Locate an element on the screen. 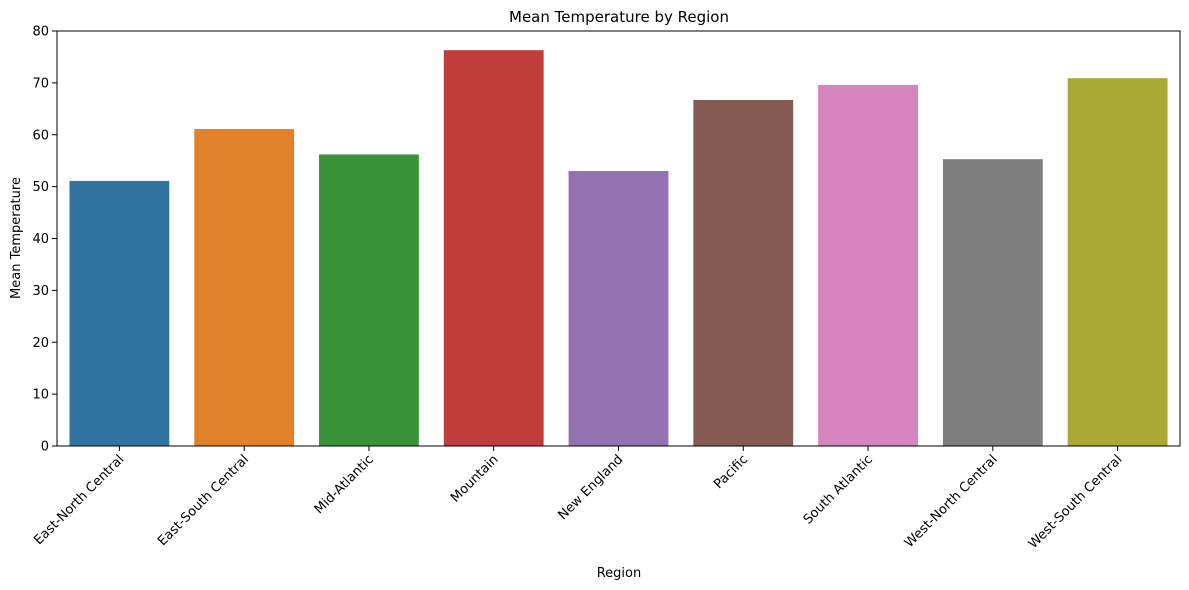  x-tick-label: West-South Central is located at coordinates (1076, 502).